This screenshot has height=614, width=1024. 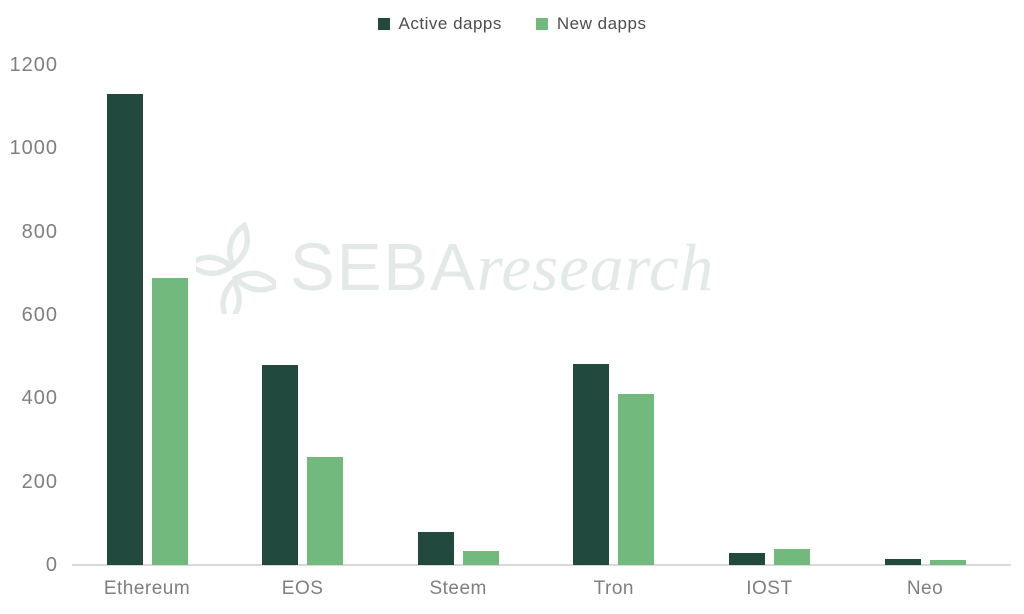 I want to click on x-axis-line, so click(x=541, y=565).